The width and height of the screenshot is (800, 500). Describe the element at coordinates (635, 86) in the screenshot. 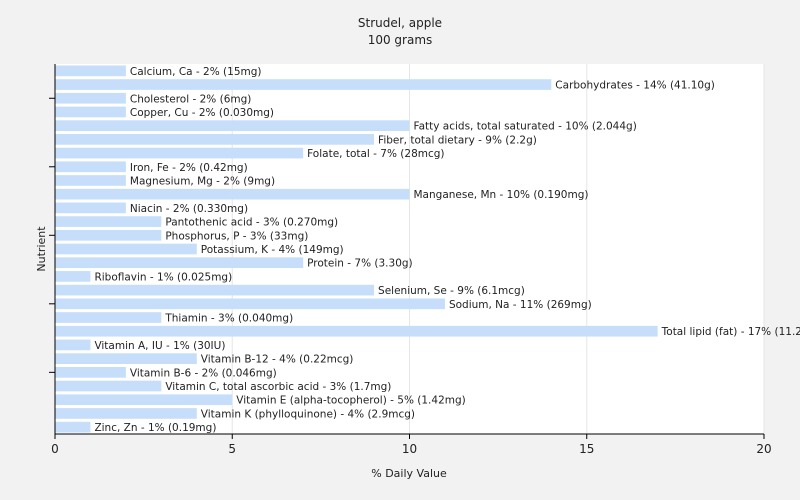

I see `bar-label: Carbohydrates - 14% (41.10g)` at that location.